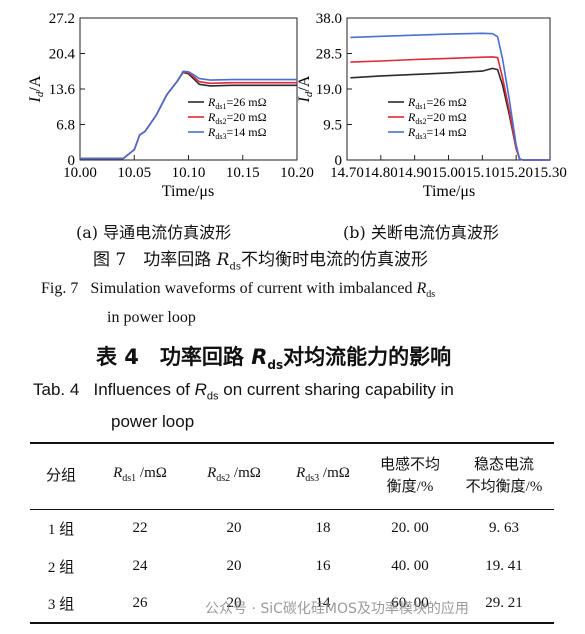  I want to click on b-xtick-label: 15.00, so click(449, 173).